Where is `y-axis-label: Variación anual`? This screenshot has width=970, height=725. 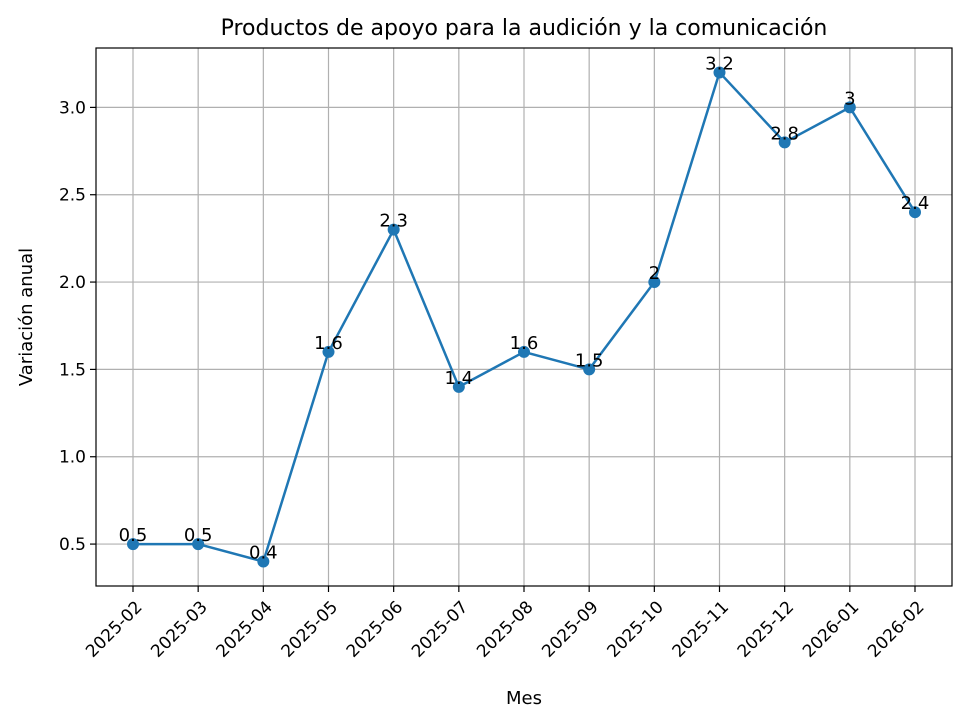
y-axis-label: Variación anual is located at coordinates (26, 317).